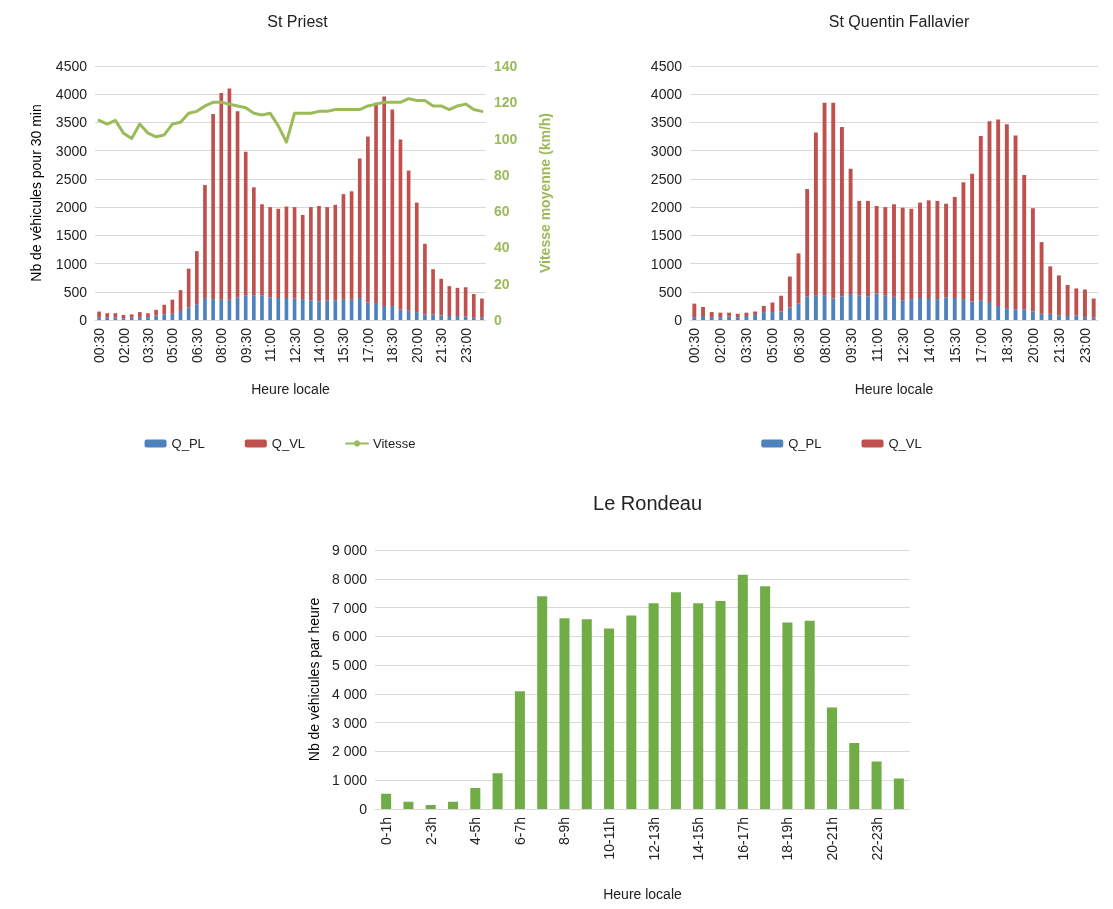 The height and width of the screenshot is (909, 1113). Describe the element at coordinates (647, 503) in the screenshot. I see `chart-title: Le Rondeau` at that location.